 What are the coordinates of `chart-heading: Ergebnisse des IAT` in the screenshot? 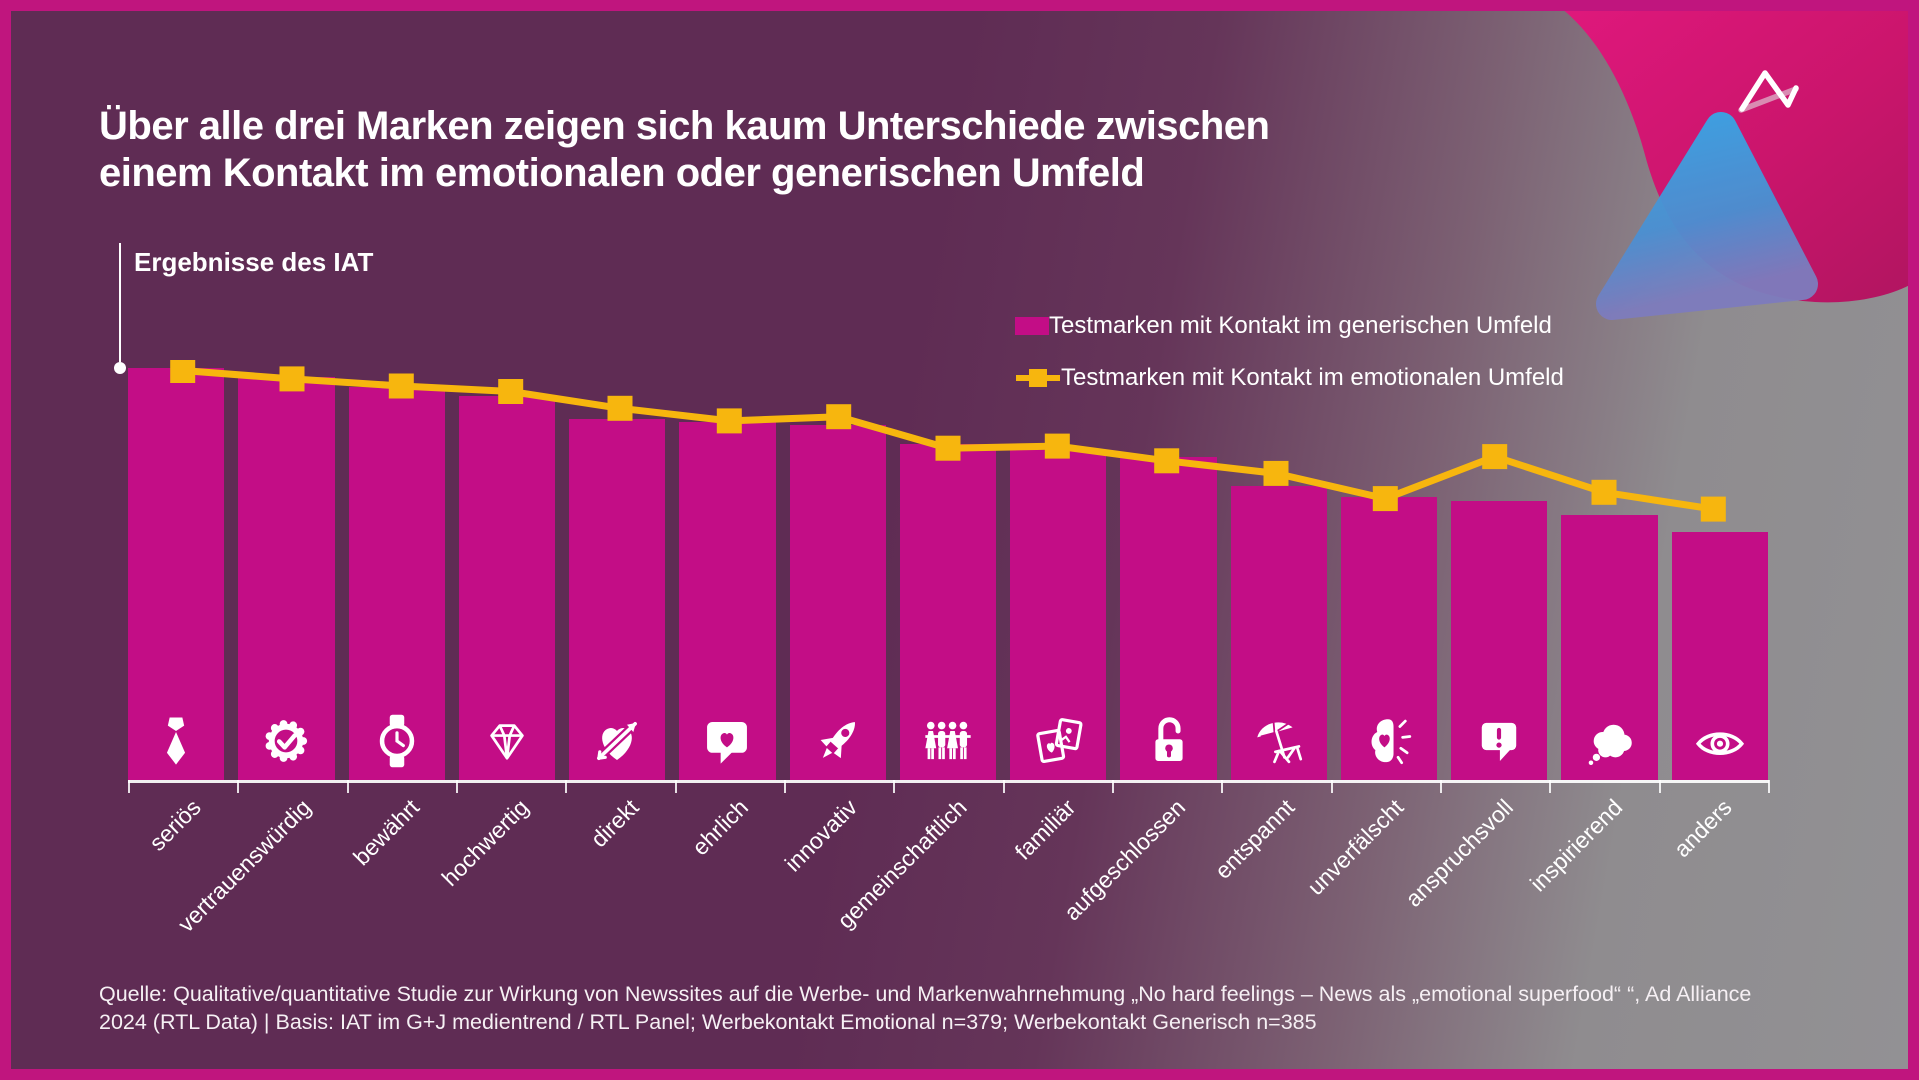 It's located at (254, 262).